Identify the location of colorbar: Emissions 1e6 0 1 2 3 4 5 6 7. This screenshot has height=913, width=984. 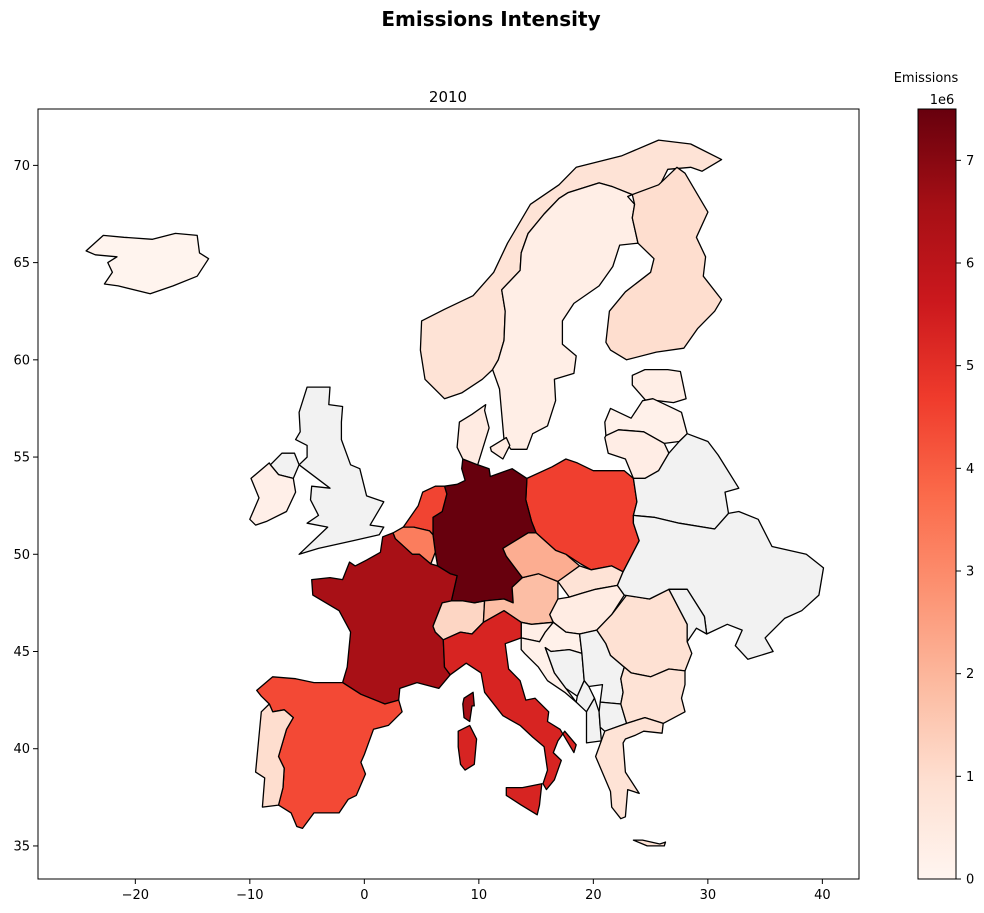
(934, 479).